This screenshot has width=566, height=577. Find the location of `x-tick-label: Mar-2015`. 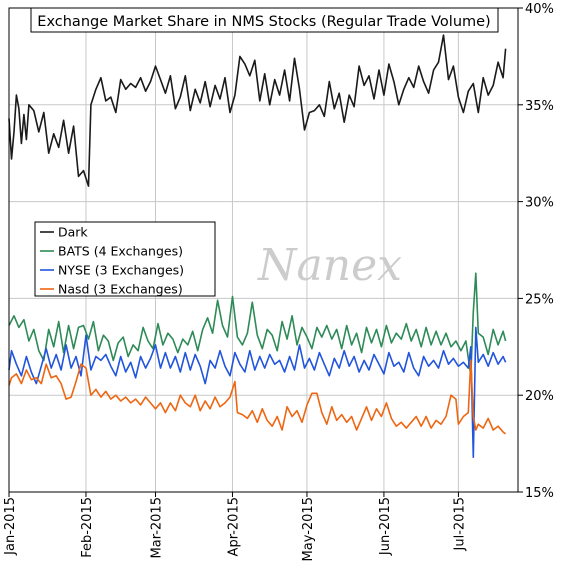

x-tick-label: Mar-2015 is located at coordinates (156, 527).